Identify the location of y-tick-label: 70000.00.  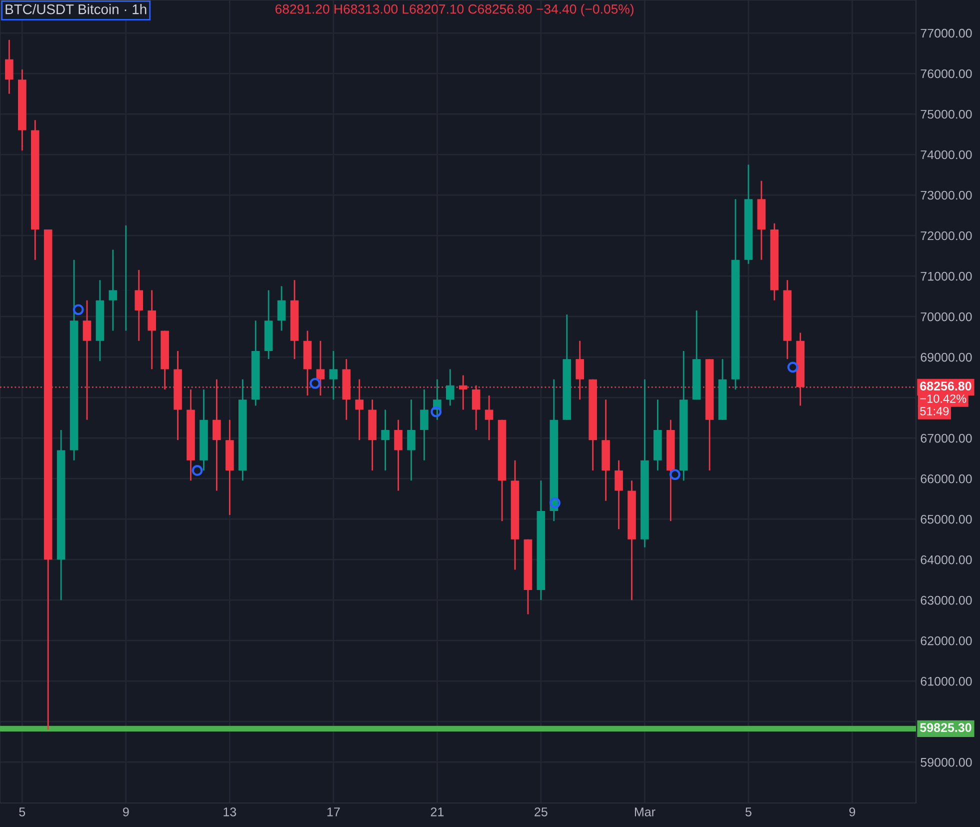
(946, 317).